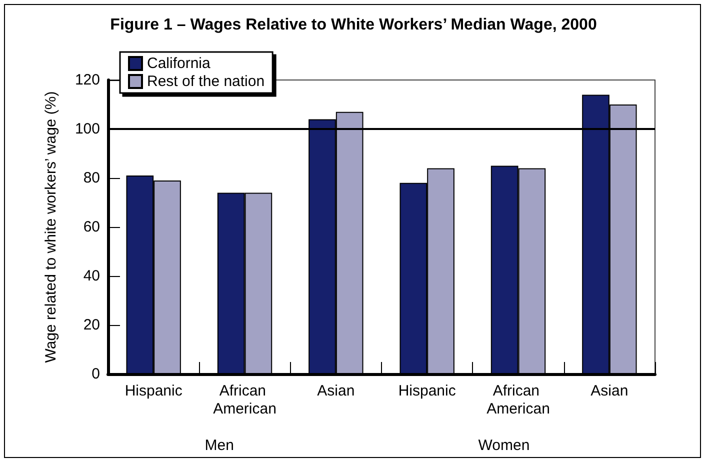  Describe the element at coordinates (87, 80) in the screenshot. I see `y-tick-label: 120` at that location.